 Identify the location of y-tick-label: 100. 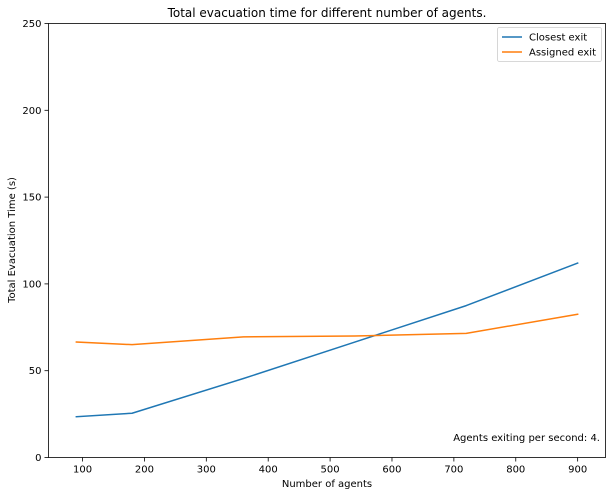
(31, 284).